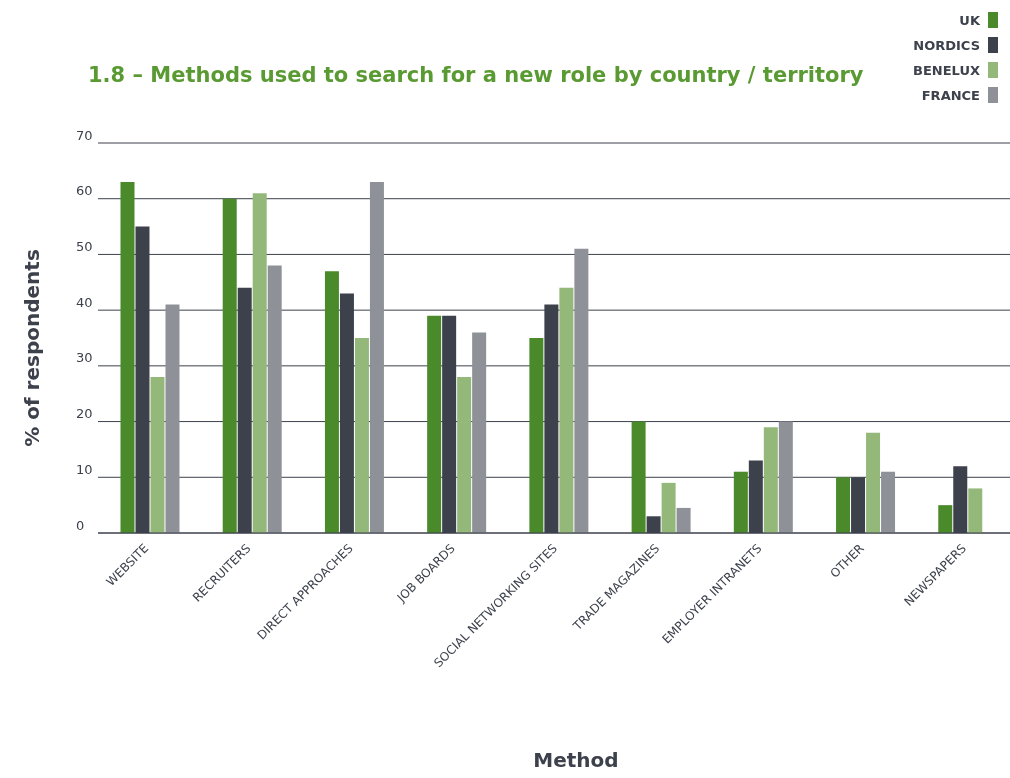 The height and width of the screenshot is (778, 1010). I want to click on chart-title: 1.8 – Methods used to search for a new role by country / territory, so click(476, 75).